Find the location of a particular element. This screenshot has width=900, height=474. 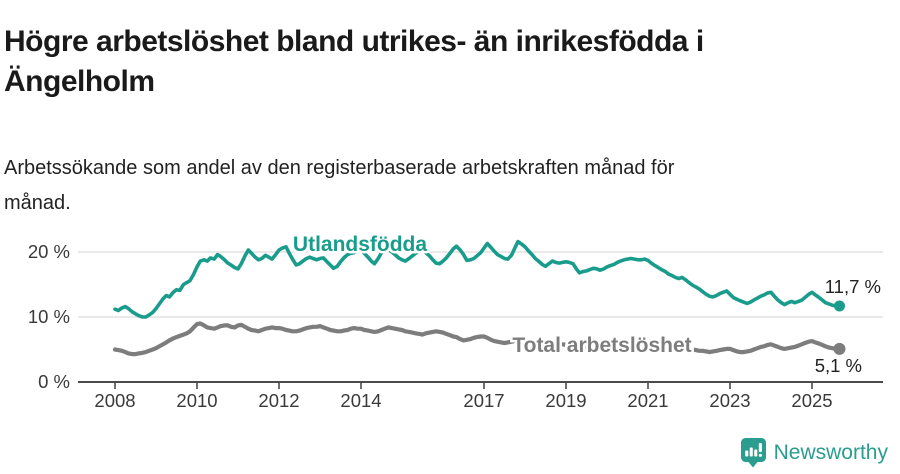

series-line-utlandsfodda is located at coordinates (477, 279).